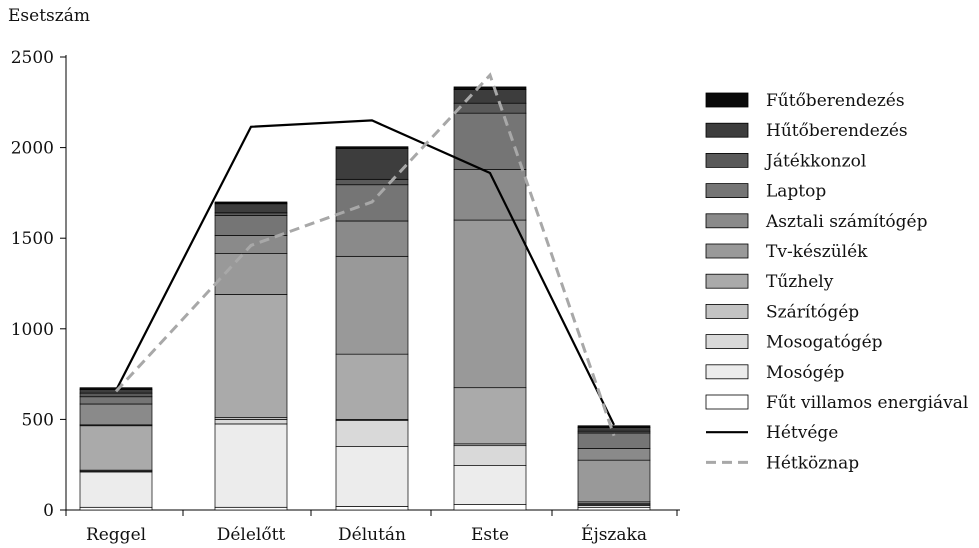  Describe the element at coordinates (837, 131) in the screenshot. I see `legend-label: Hűtőberendezés` at that location.